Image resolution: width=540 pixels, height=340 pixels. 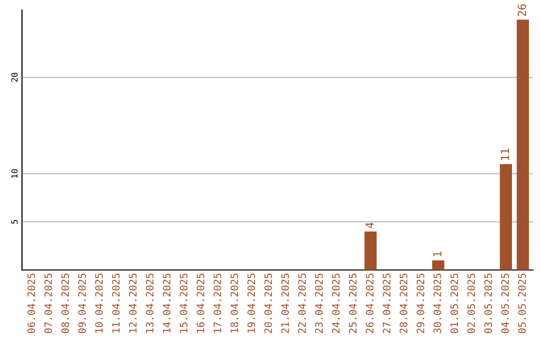 What do you see at coordinates (99, 303) in the screenshot?
I see `x-tick-label: 10.04.2025` at bounding box center [99, 303].